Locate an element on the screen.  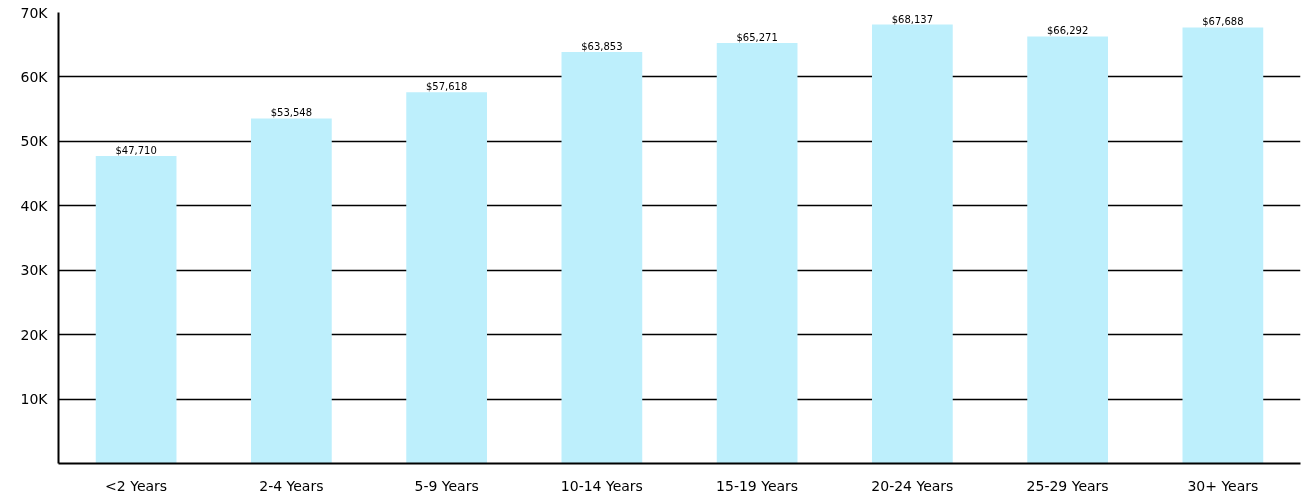
data-label: $66,292 is located at coordinates (1067, 31).